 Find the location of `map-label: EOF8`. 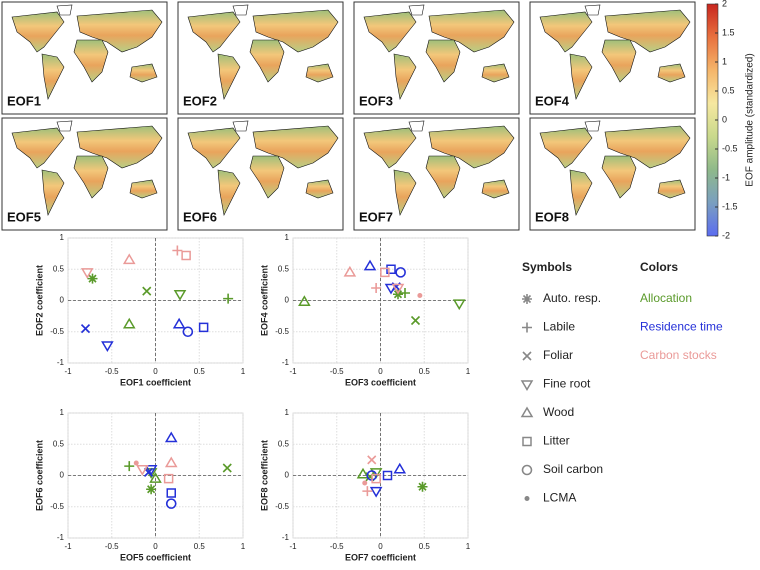

map-label: EOF8 is located at coordinates (552, 216).